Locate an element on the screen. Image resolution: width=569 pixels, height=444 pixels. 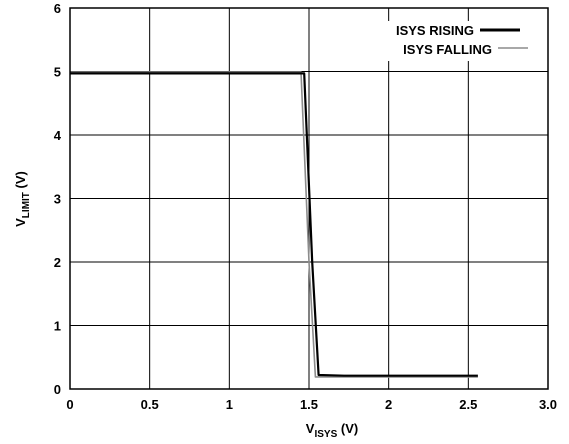
y-tick-label: 5 is located at coordinates (57, 72).